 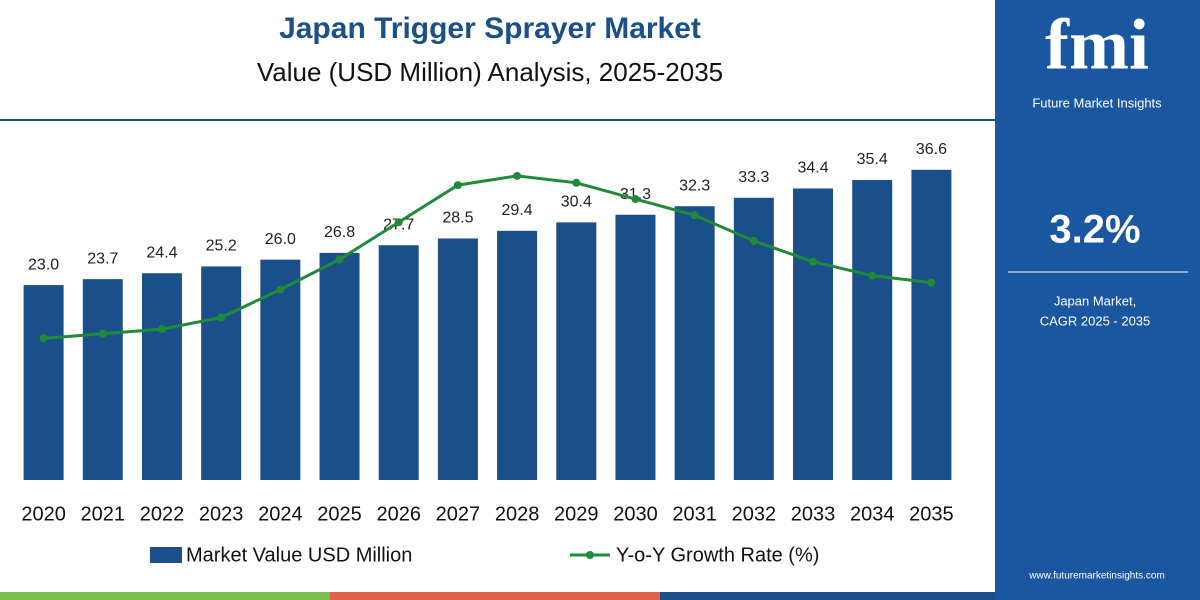 I want to click on data-label: 31.3, so click(x=635, y=194).